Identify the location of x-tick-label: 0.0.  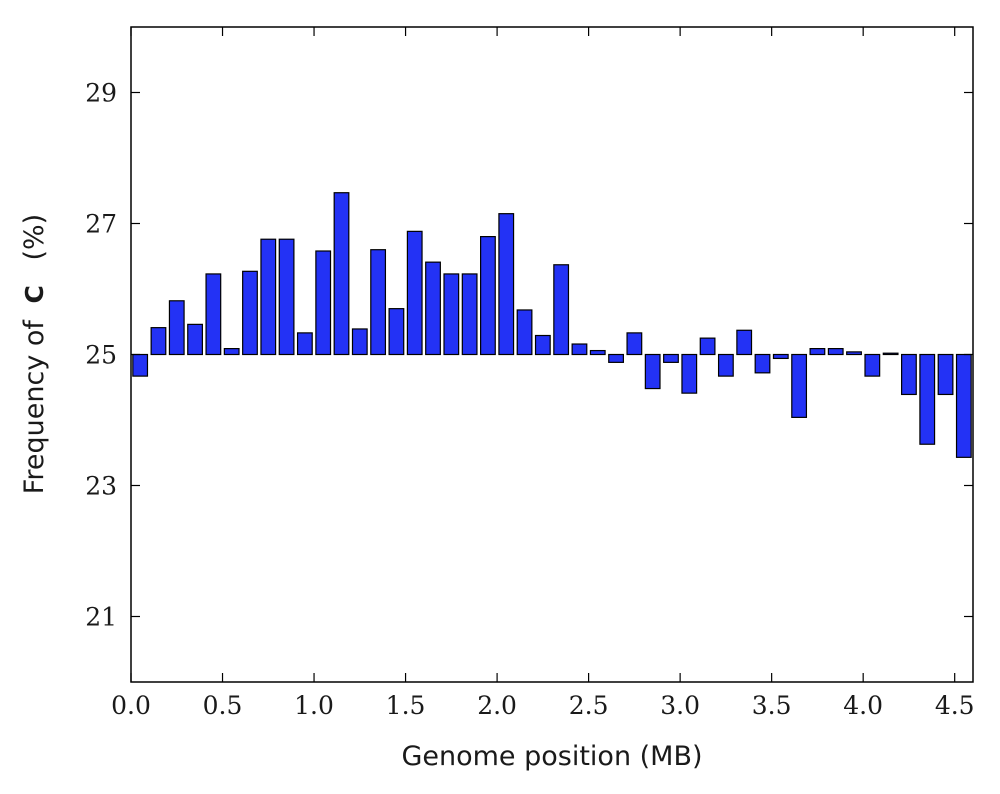
(131, 705).